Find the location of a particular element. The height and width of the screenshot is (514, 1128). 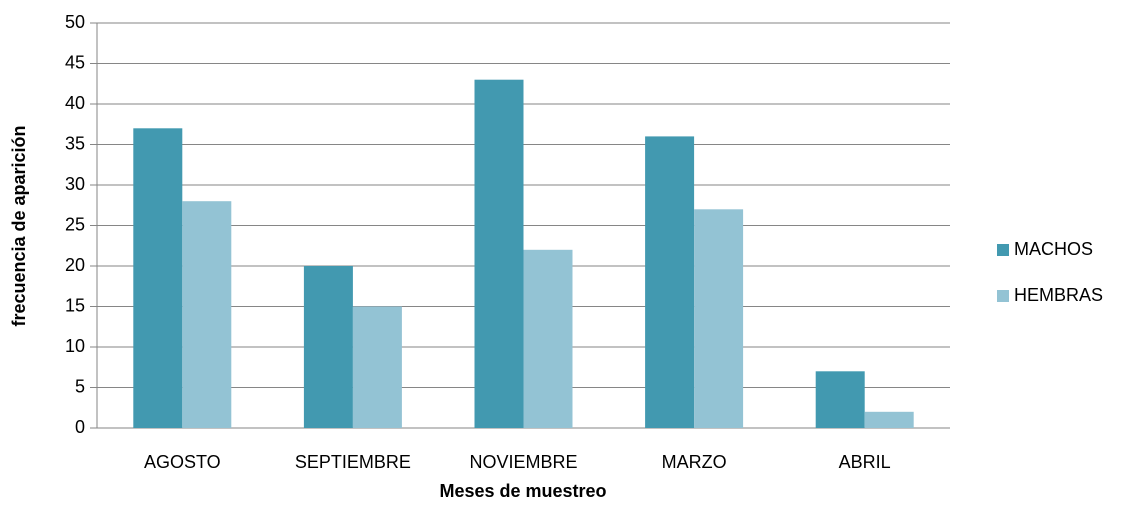

y-tick-label: 5 is located at coordinates (80, 386).